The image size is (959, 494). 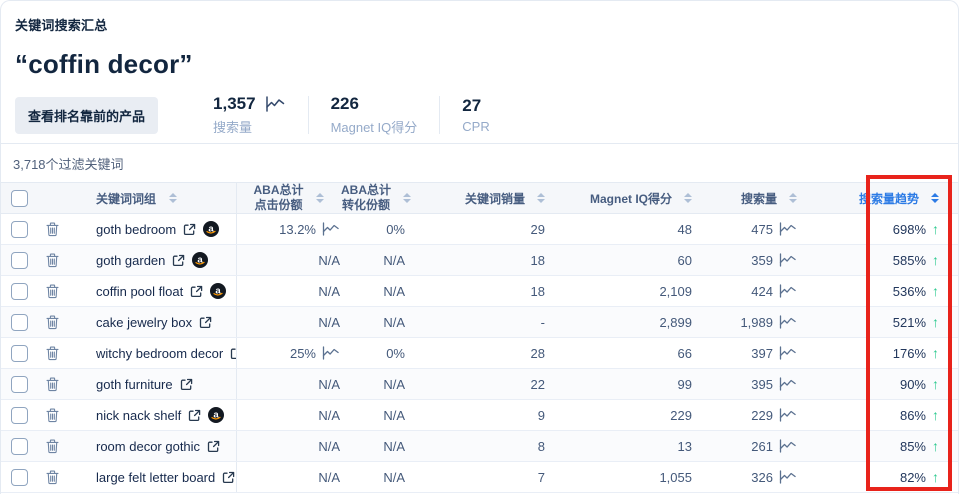 What do you see at coordinates (756, 322) in the screenshot?
I see `search-volume-value: 1,989` at bounding box center [756, 322].